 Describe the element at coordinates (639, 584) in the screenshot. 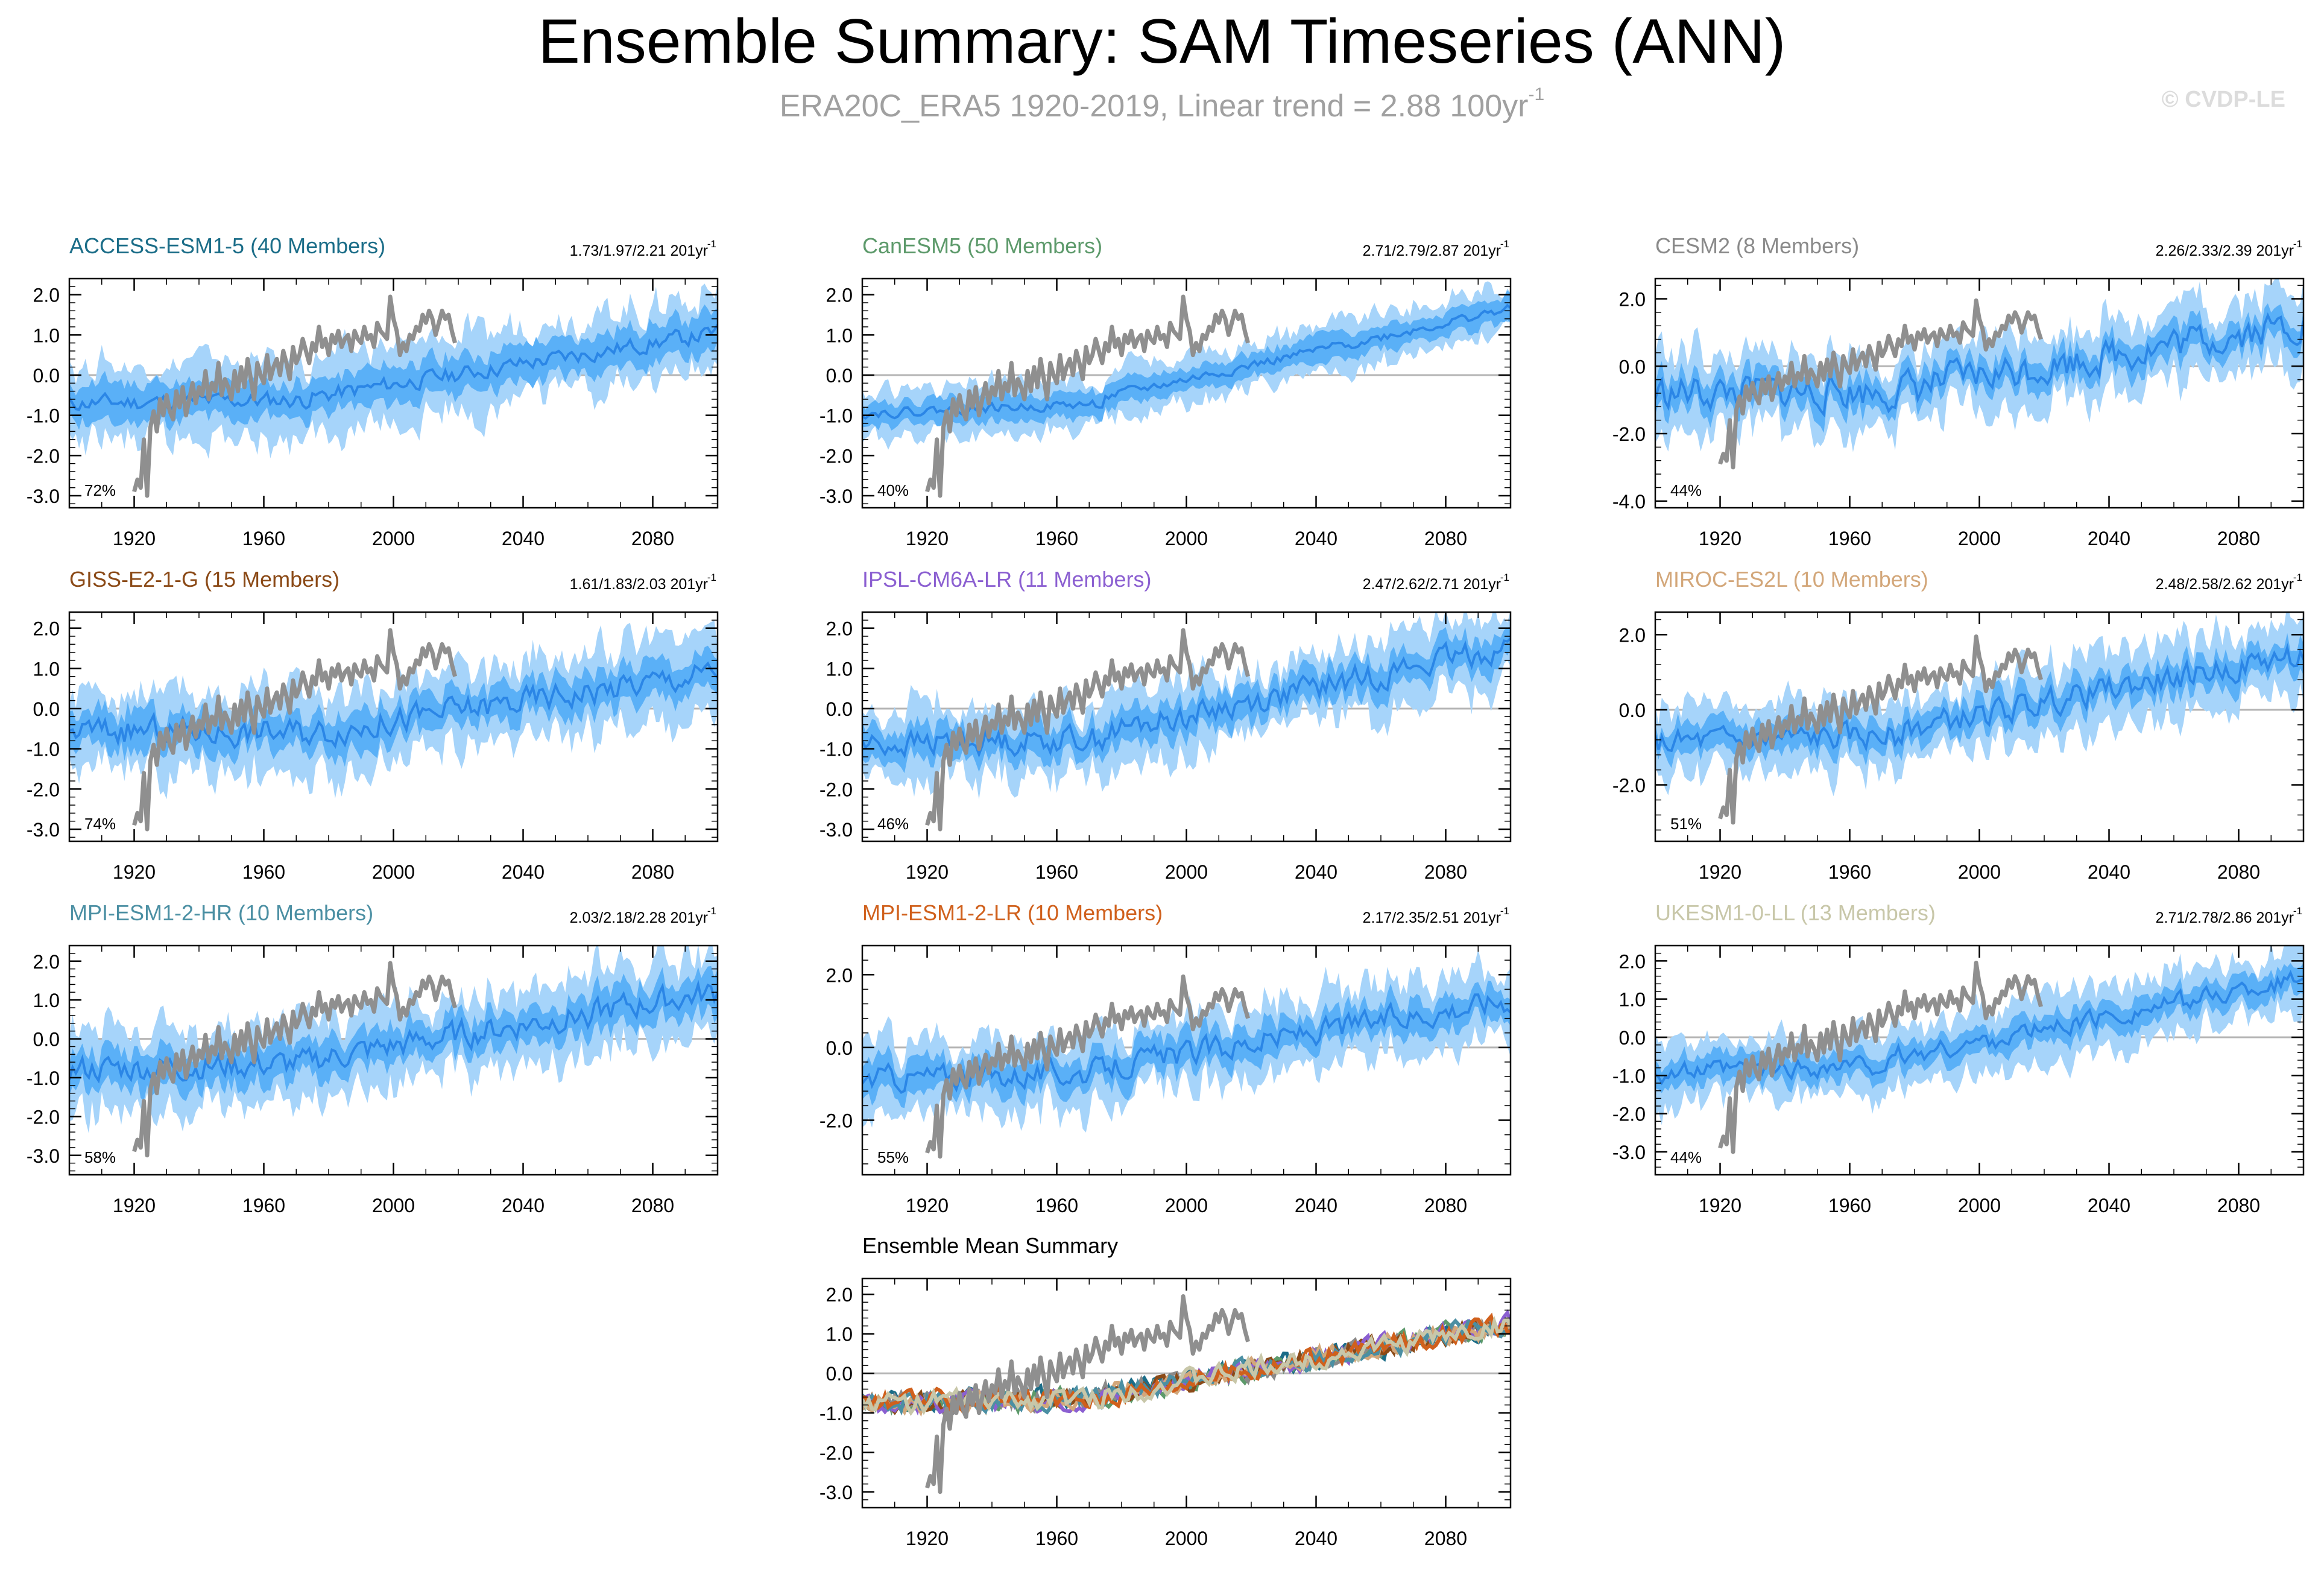

I see `trend-label: 1.61/1.83/2.03 201yr` at that location.